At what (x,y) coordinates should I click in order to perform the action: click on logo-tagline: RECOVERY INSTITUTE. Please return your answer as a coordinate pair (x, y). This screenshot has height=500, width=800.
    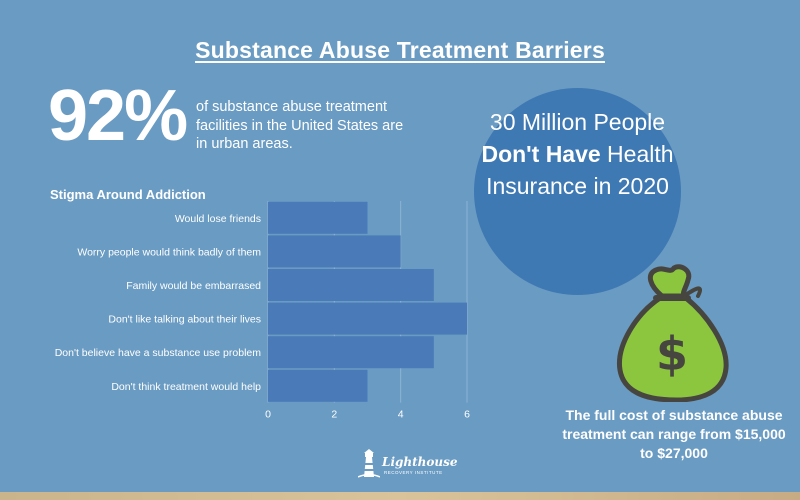
    Looking at the image, I should click on (413, 472).